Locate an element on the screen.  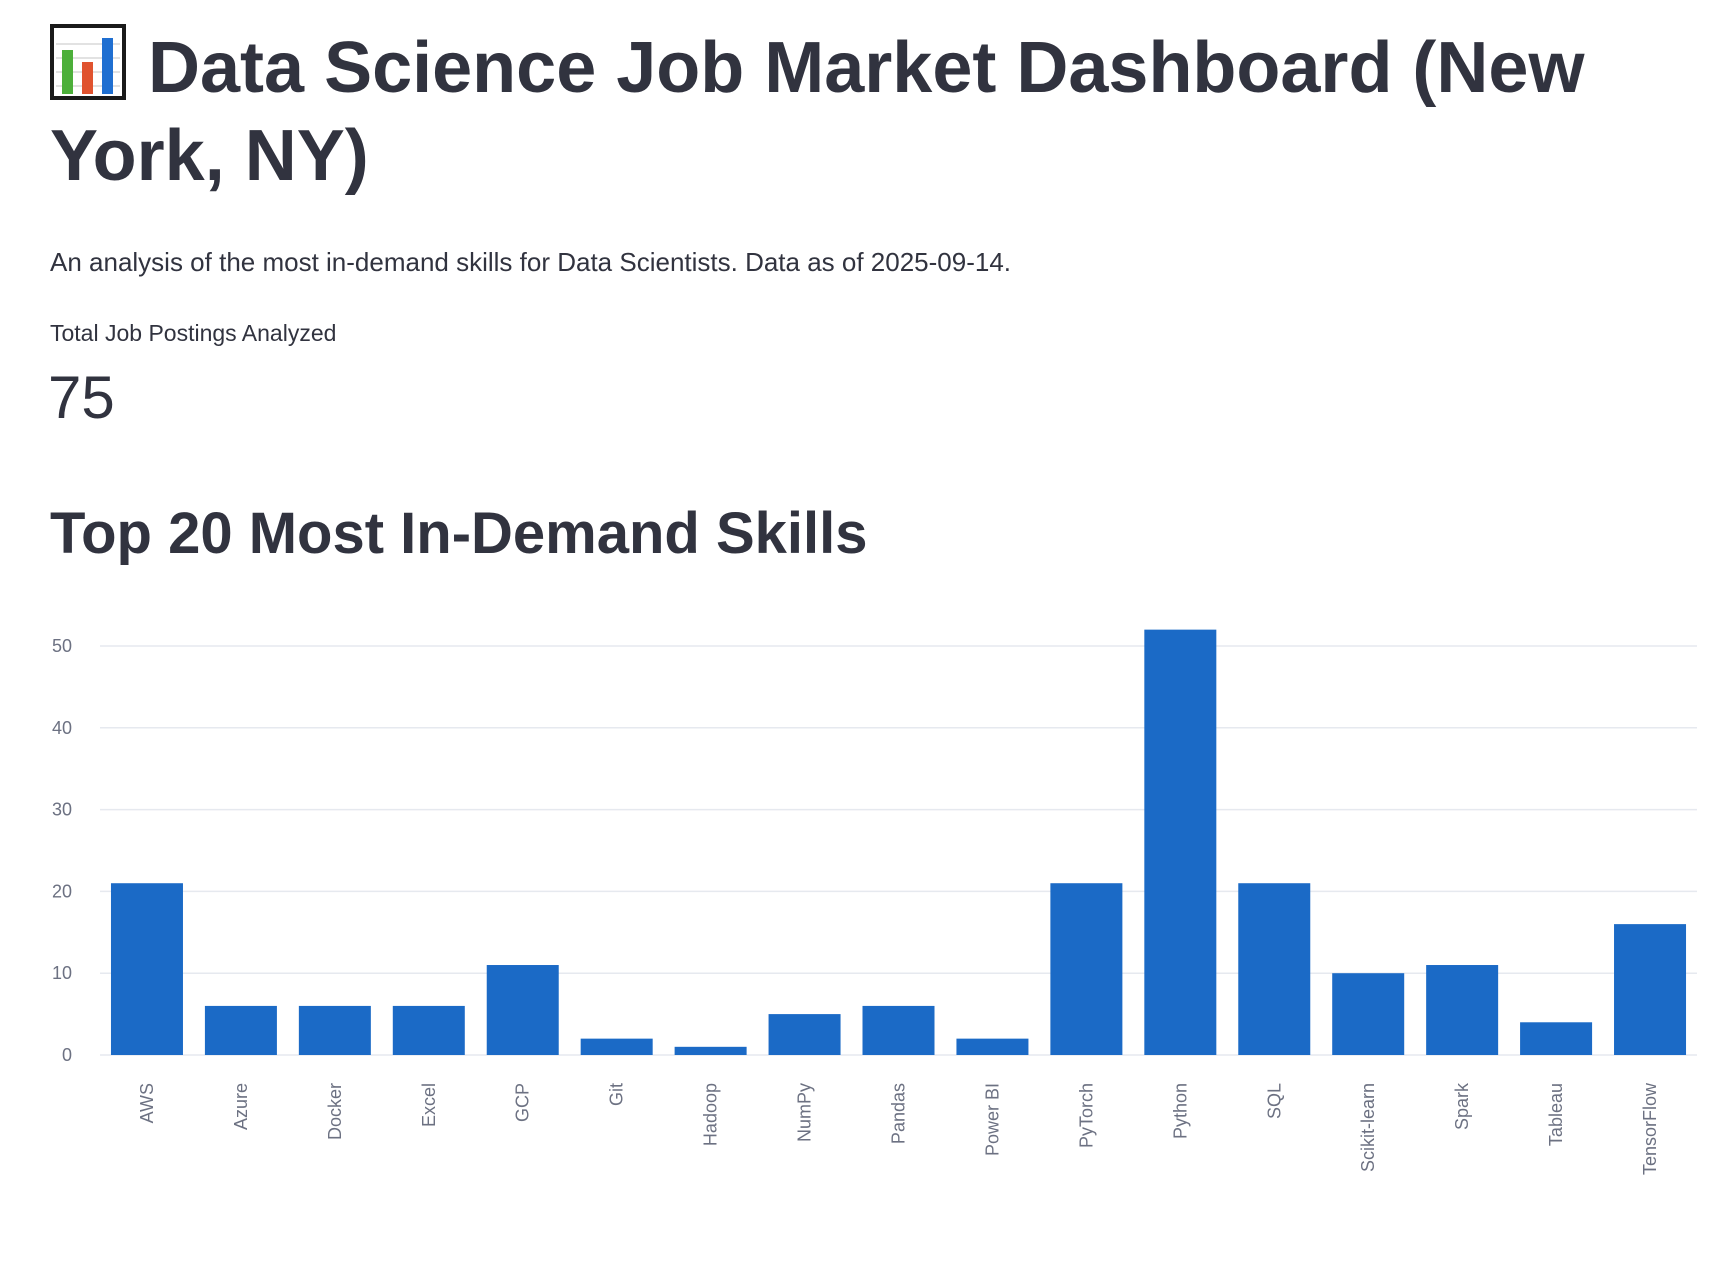
x-tick-label: Excel is located at coordinates (429, 1105).